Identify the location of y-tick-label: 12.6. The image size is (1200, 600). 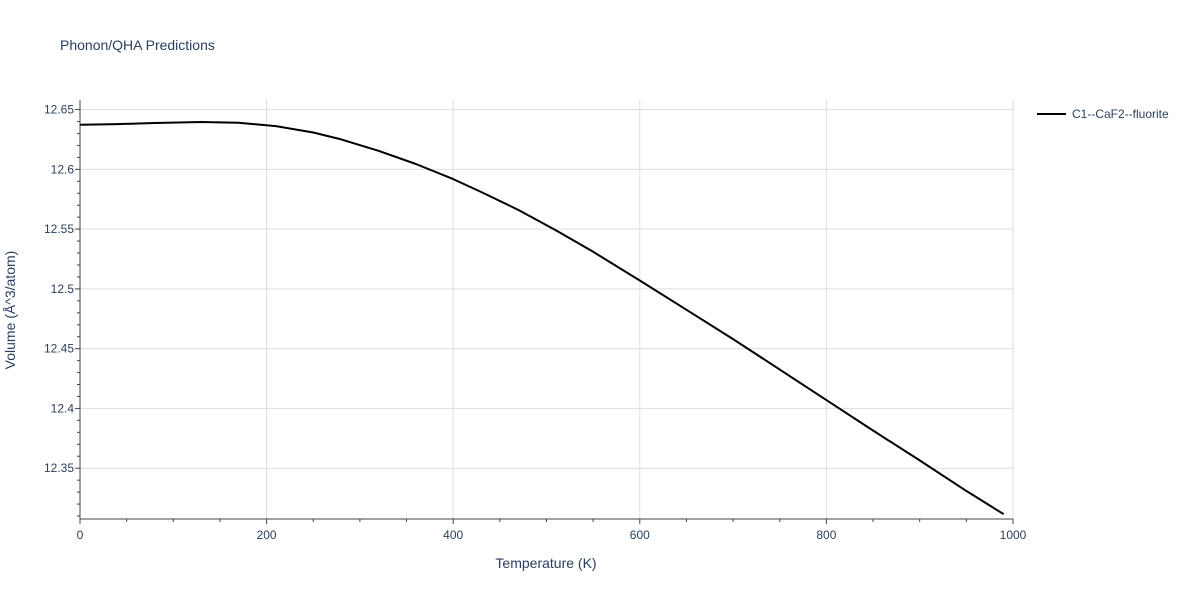
(63, 169).